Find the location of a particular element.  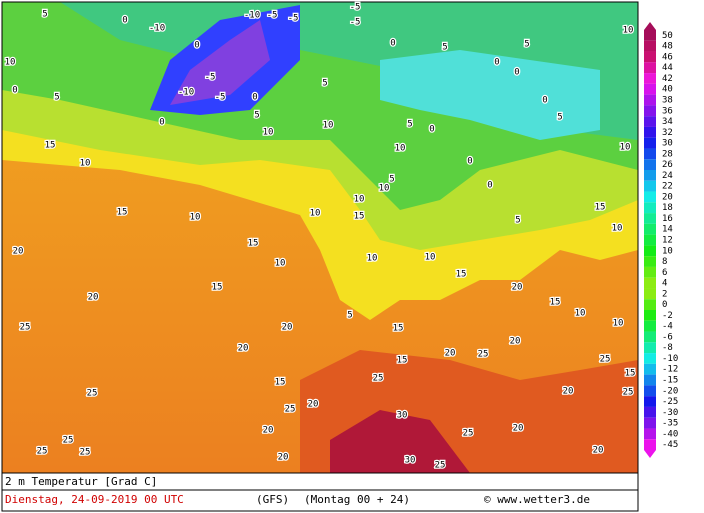

legend-label: -8 is located at coordinates (667, 348).